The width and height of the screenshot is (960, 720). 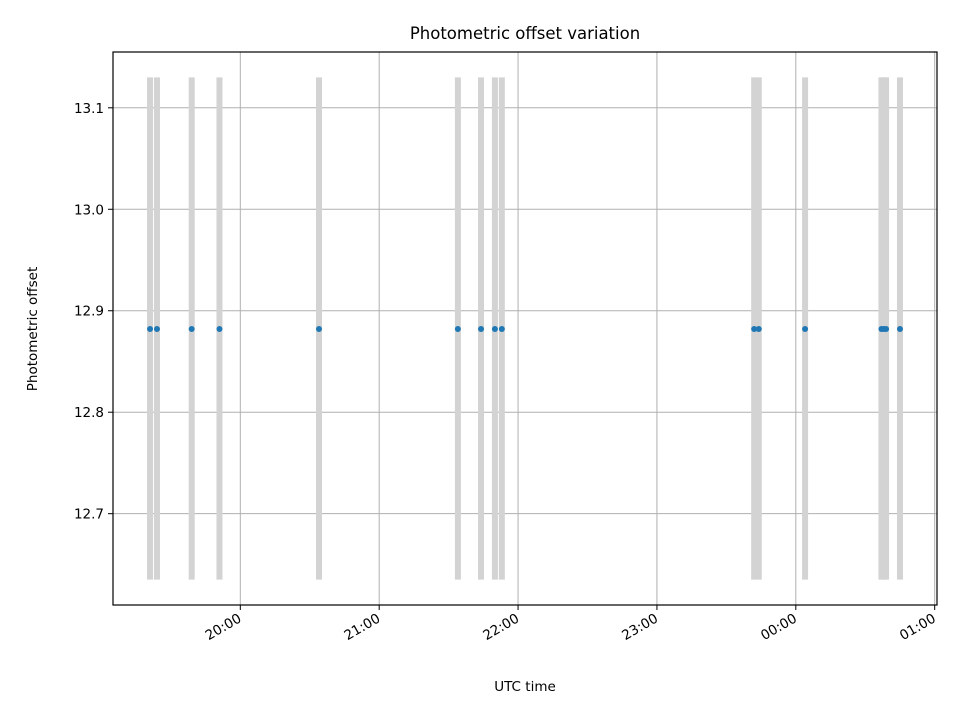 I want to click on y-tick-label: 13.1, so click(x=89, y=109).